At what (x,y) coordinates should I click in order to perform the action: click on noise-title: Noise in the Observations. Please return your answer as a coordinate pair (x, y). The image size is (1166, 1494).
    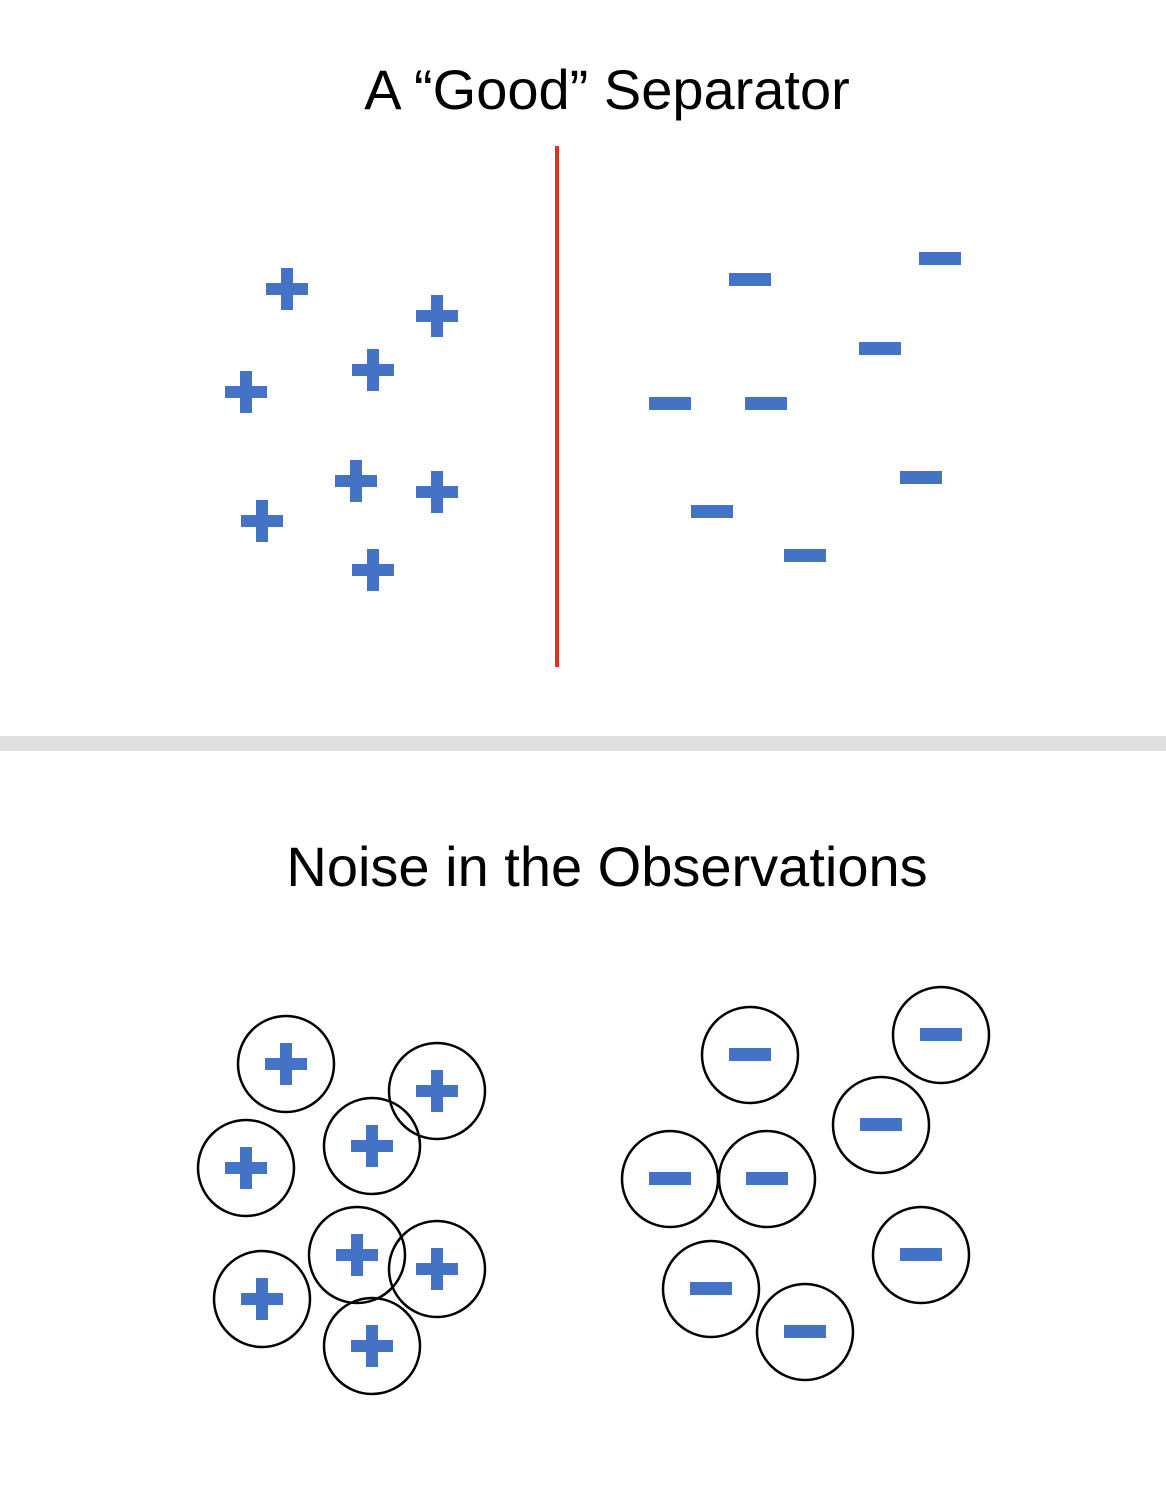
    Looking at the image, I should click on (607, 866).